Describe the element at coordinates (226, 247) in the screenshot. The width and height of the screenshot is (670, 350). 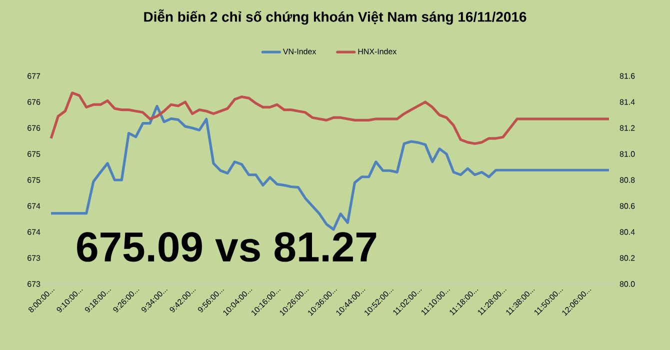
I see `annotation: 675.09 vs 81.27` at that location.